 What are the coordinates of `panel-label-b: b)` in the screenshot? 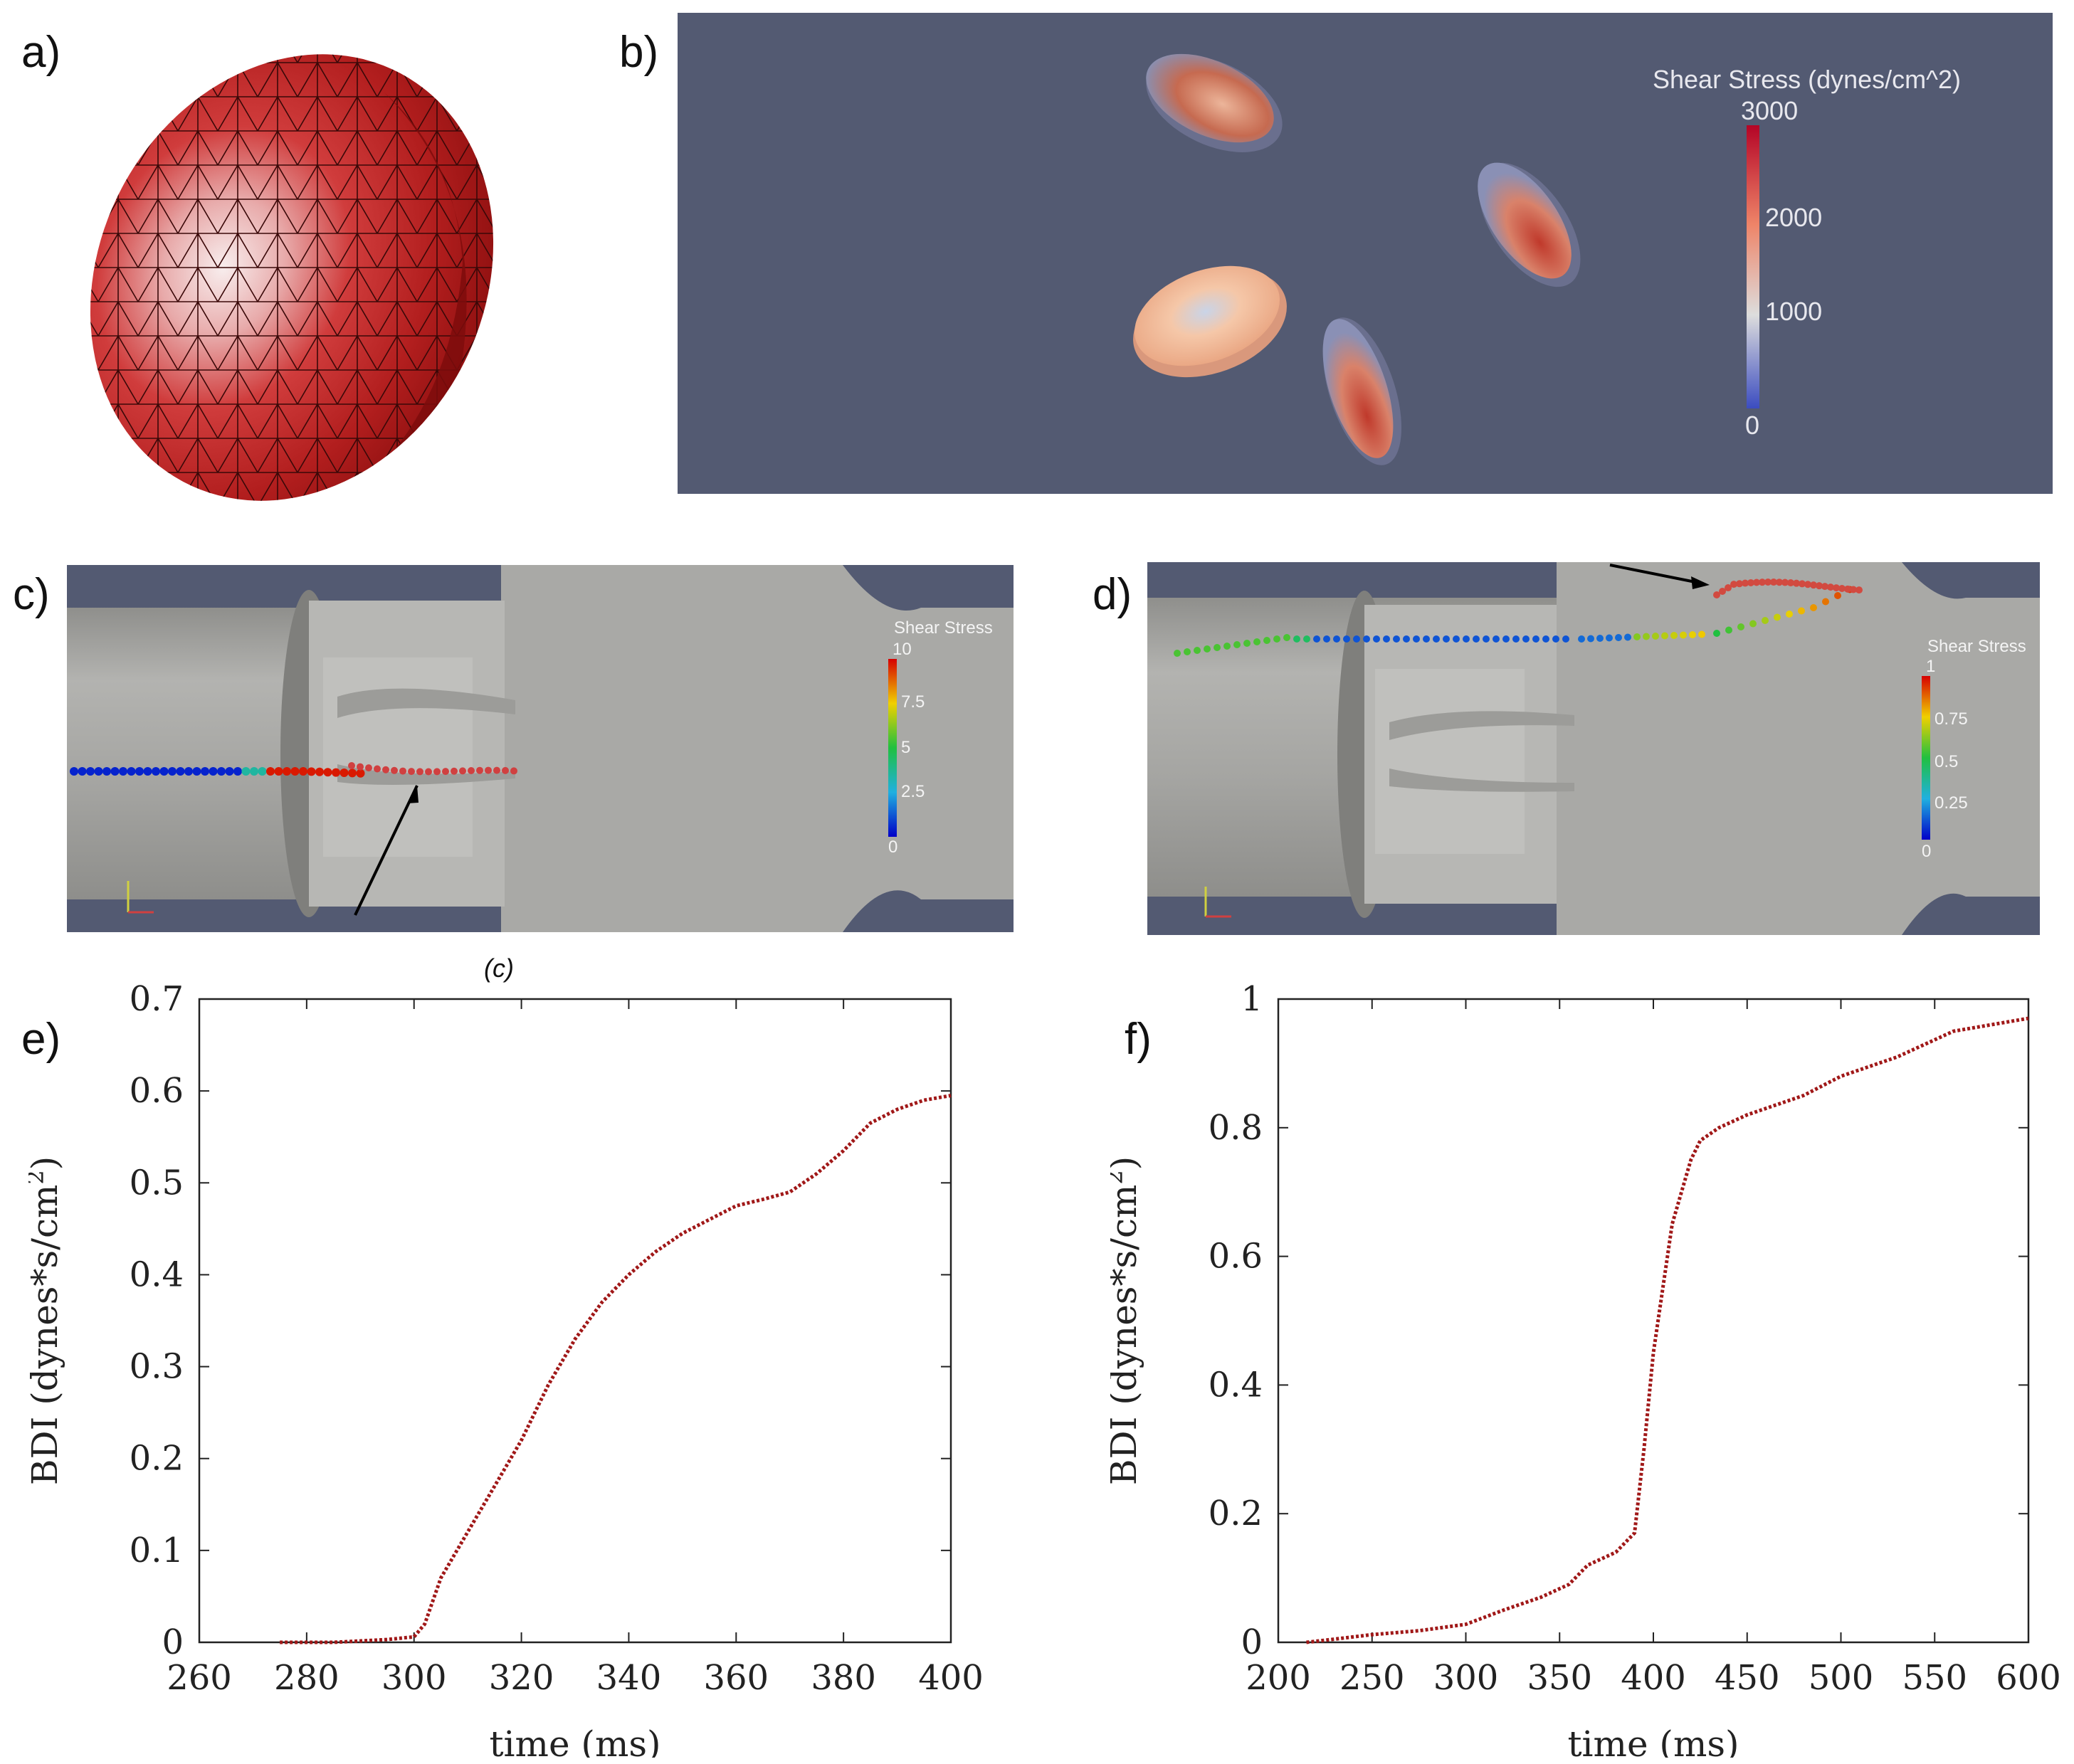 It's located at (639, 52).